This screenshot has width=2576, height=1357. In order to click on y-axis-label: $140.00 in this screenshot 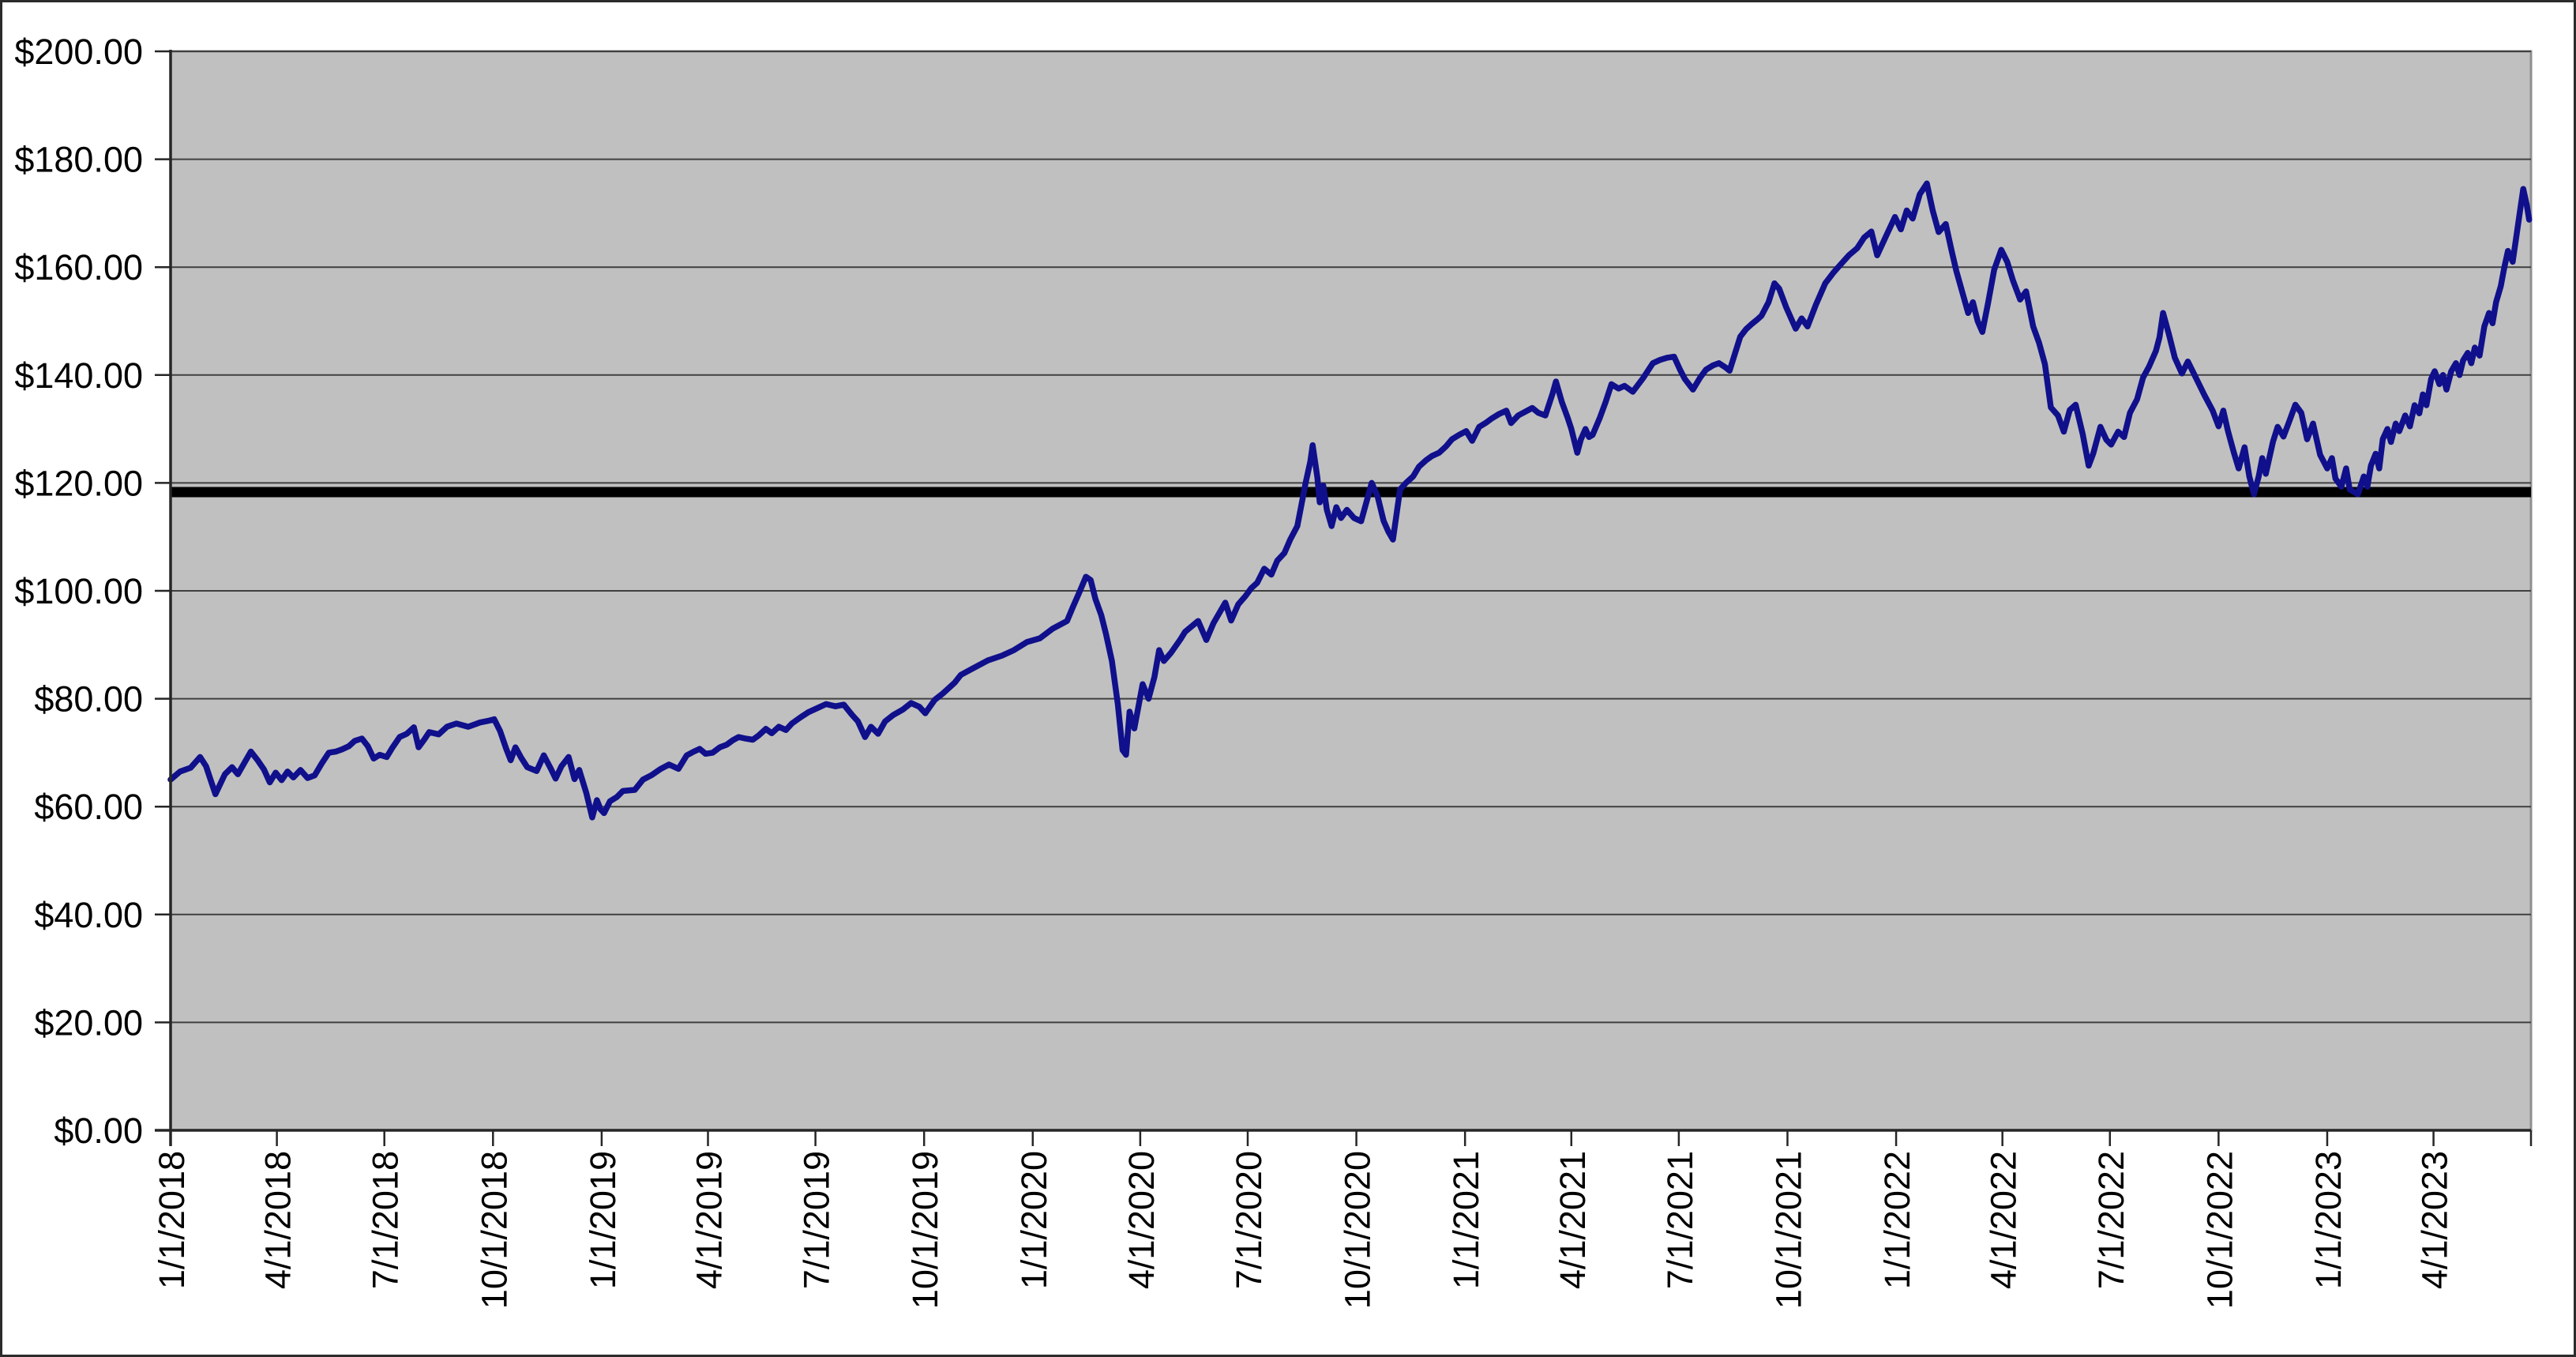, I will do `click(78, 375)`.